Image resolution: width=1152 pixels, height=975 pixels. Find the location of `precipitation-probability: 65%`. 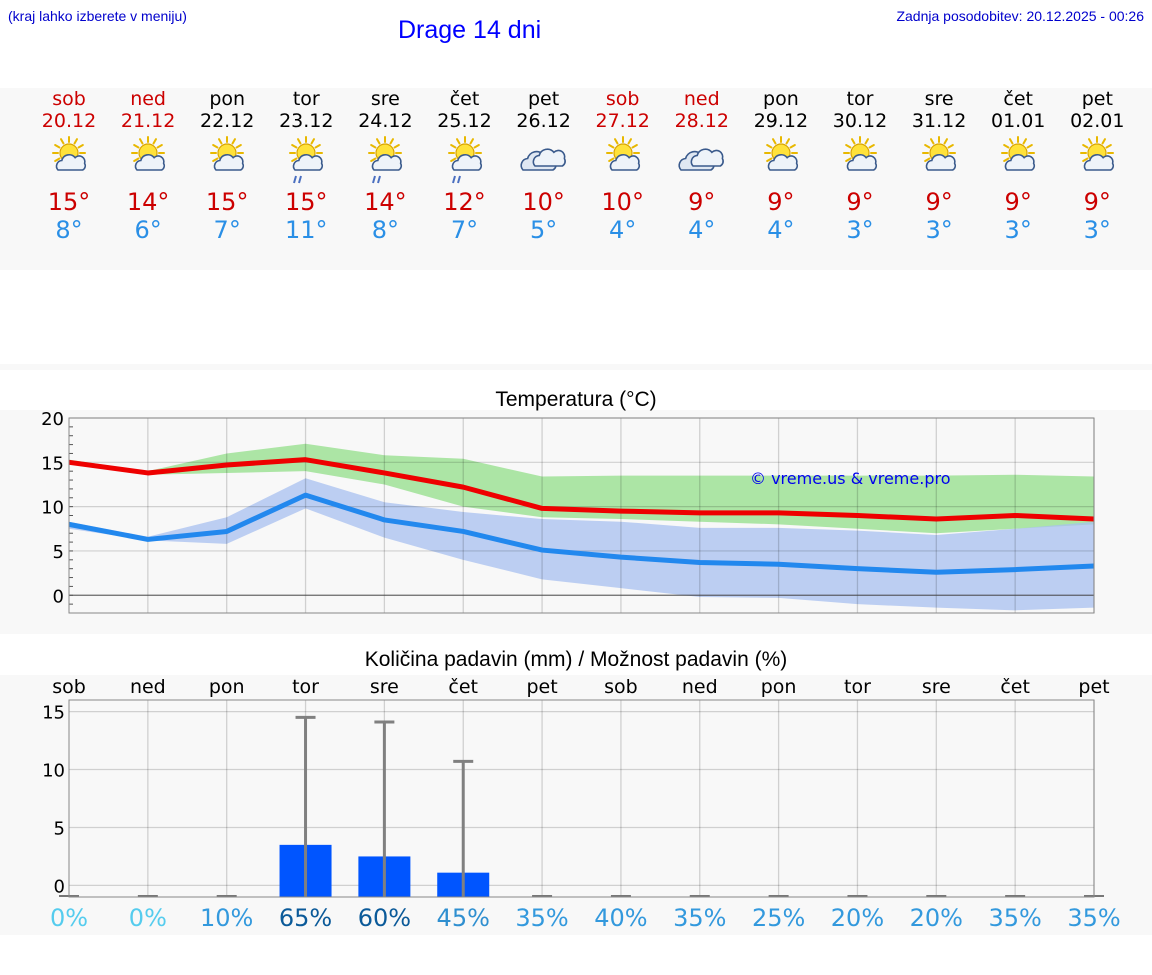

precipitation-probability: 65% is located at coordinates (305, 918).